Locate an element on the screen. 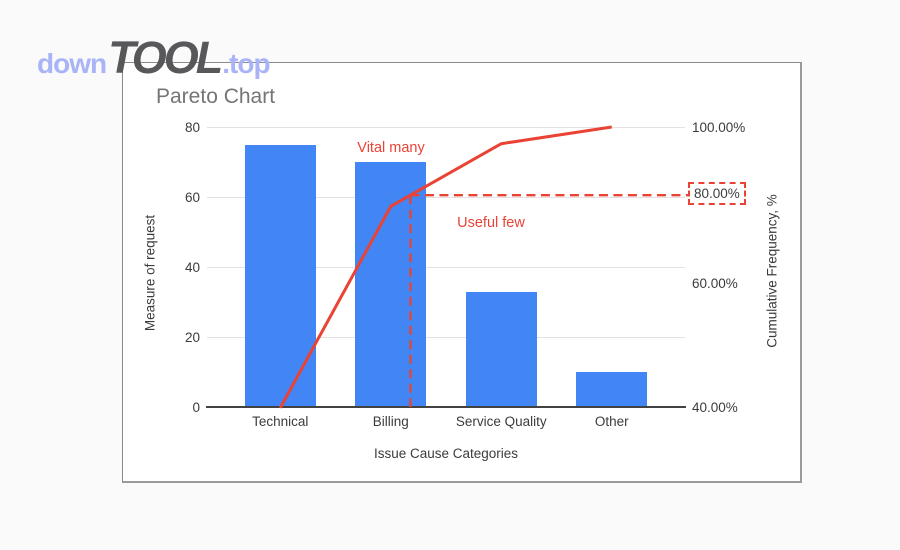 The image size is (900, 550). downtool-logo: down TOOL .top is located at coordinates (154, 57).